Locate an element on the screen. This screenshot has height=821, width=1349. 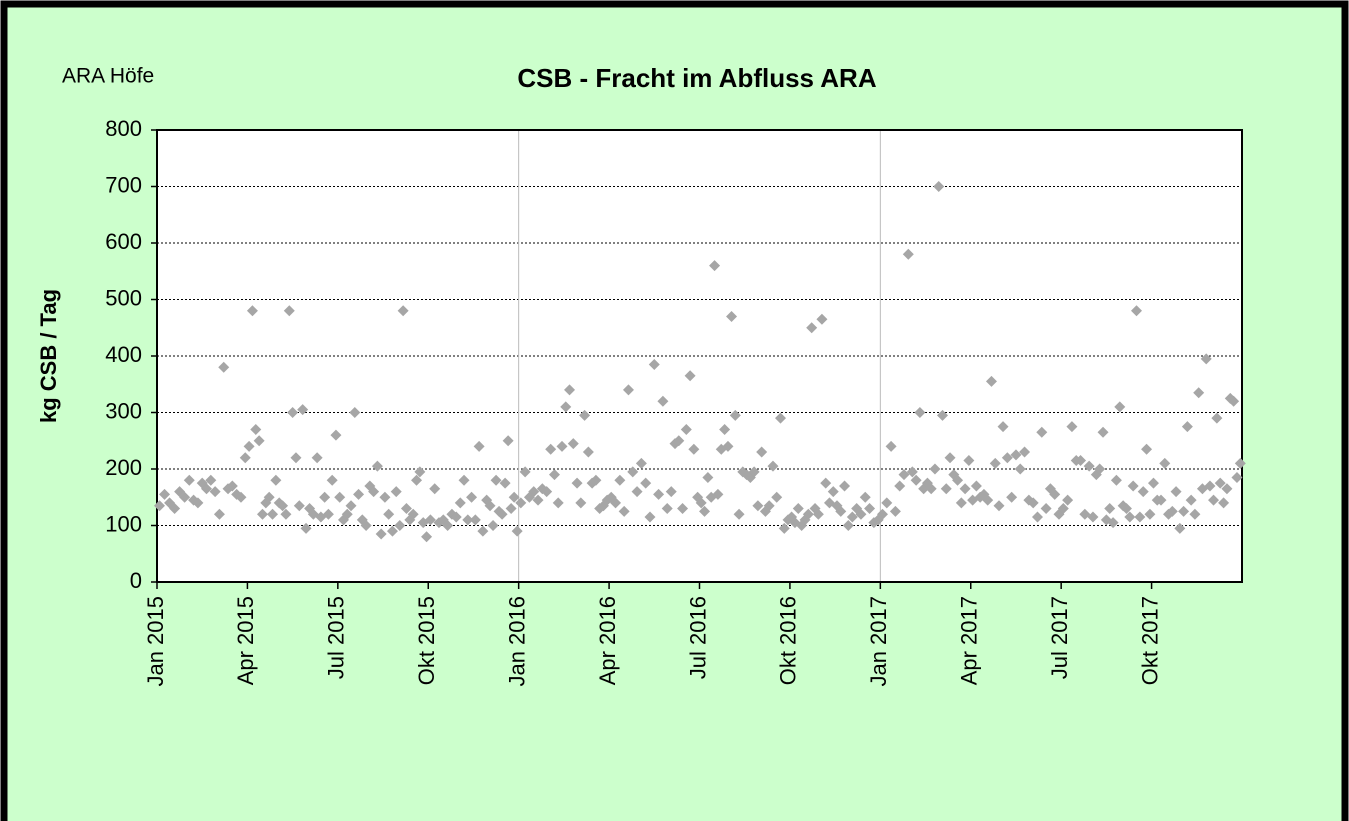
x-tick-label: Jul 2015 is located at coordinates (336, 637).